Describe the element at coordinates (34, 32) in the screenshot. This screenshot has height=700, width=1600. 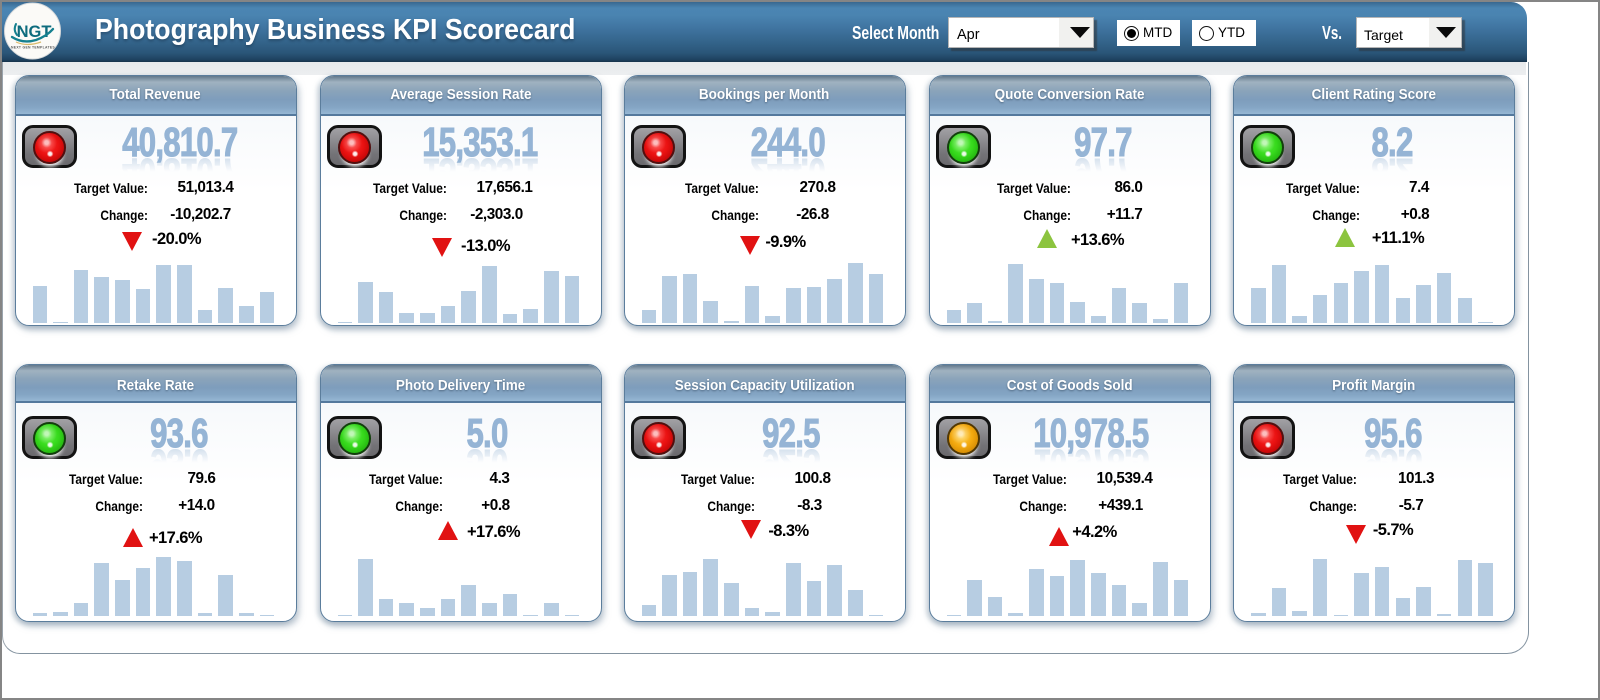
I see `svg-text: NGT` at that location.